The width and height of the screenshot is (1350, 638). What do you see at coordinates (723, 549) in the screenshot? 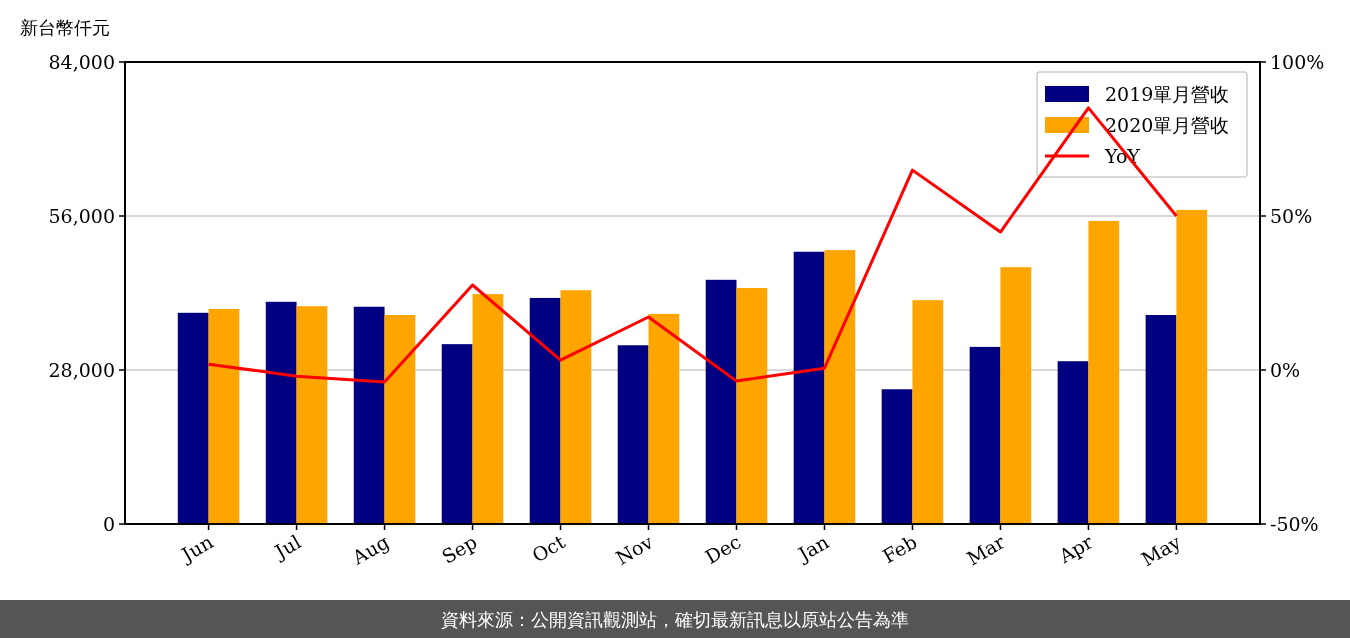
I see `x-tick-label: Dec` at bounding box center [723, 549].